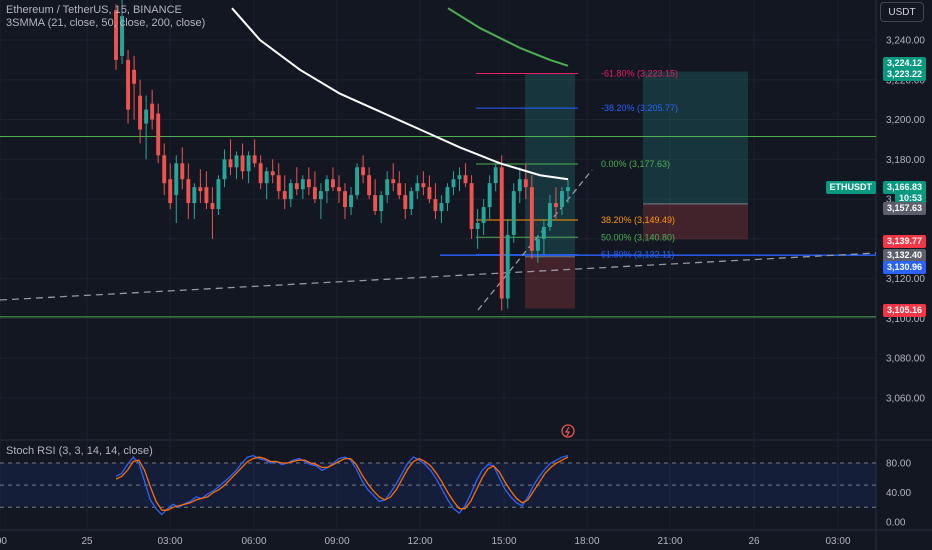 The height and width of the screenshot is (550, 932). I want to click on stop-price-label: 3,139.77, so click(904, 241).